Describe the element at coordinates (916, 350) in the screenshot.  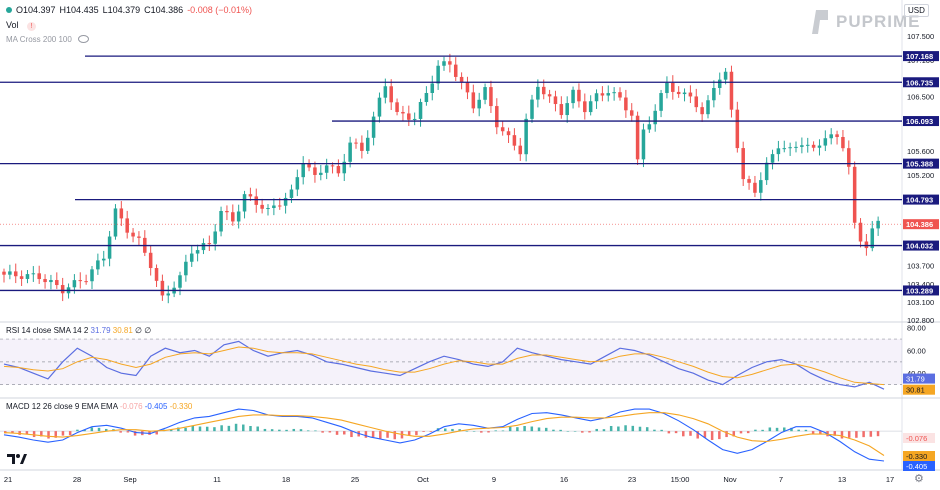
I see `rsi-tick-label: 60.00` at that location.